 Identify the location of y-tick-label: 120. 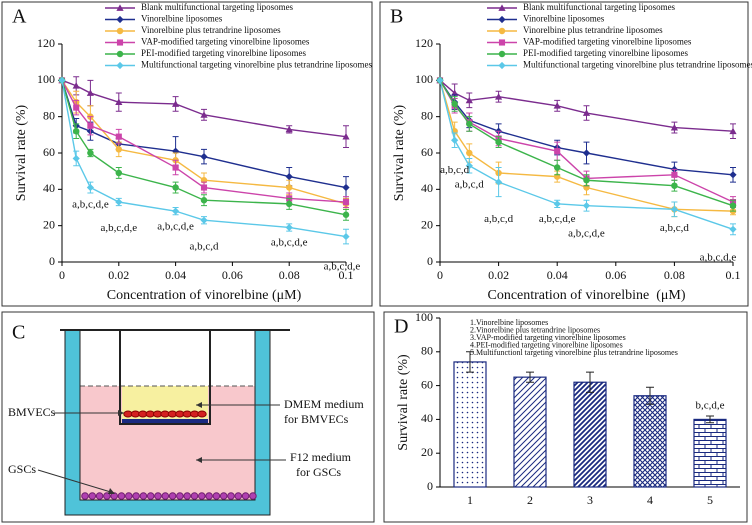
(424, 43).